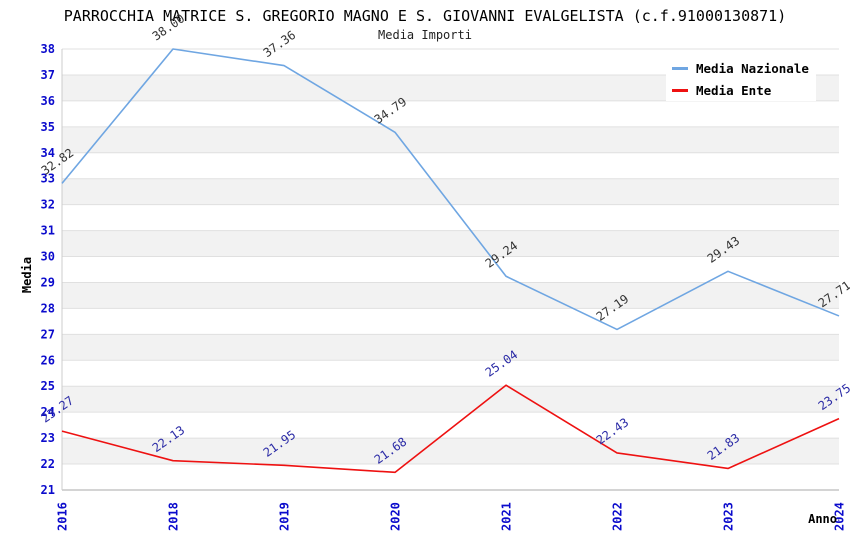 Image resolution: width=850 pixels, height=550 pixels. Describe the element at coordinates (680, 90) in the screenshot. I see `media-ente-swatch` at that location.